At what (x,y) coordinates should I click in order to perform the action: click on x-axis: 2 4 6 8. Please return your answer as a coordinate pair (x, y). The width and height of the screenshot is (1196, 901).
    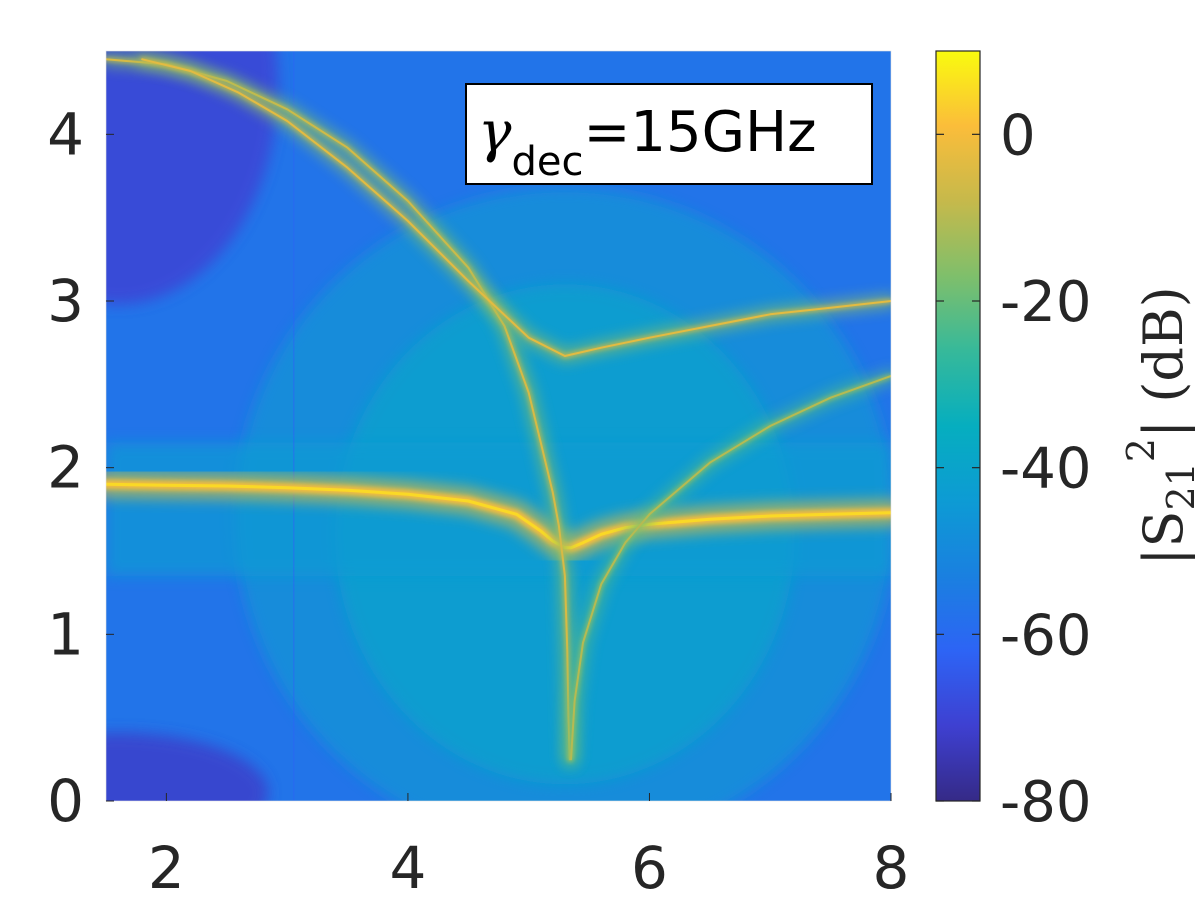
    Looking at the image, I should click on (529, 847).